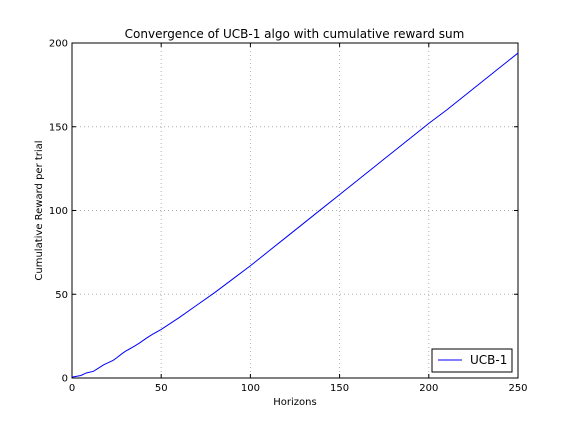 The image size is (576, 432). What do you see at coordinates (39, 210) in the screenshot?
I see `y-axis-label: Cumulative Reward per trial` at bounding box center [39, 210].